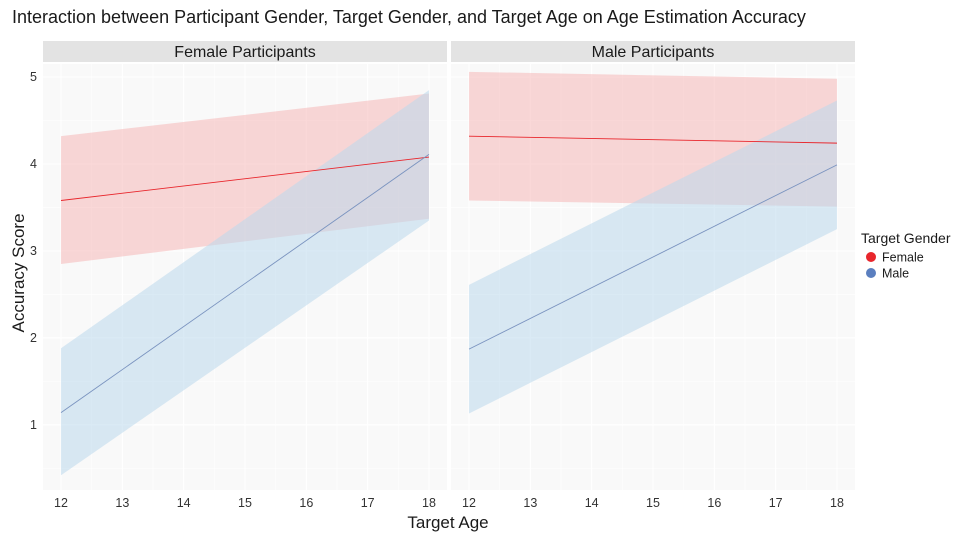 This screenshot has width=959, height=534. Describe the element at coordinates (906, 238) in the screenshot. I see `legend-title: Target Gender` at that location.